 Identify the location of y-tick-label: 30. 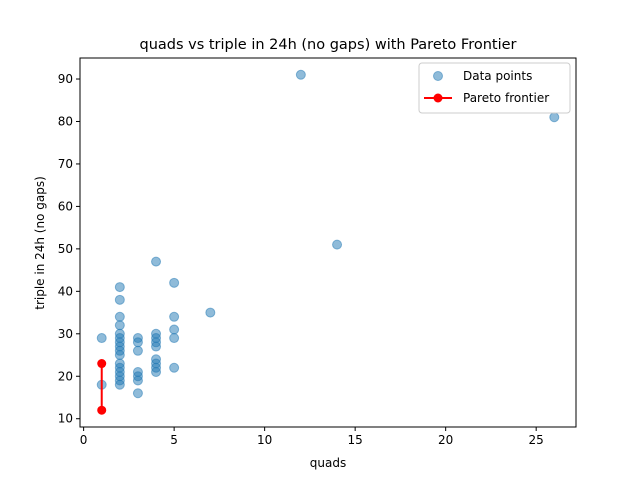
(65, 334).